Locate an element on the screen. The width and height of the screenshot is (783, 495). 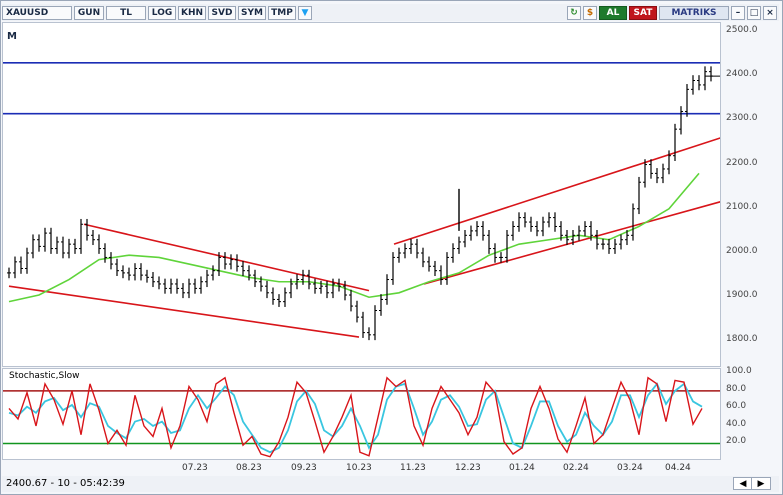
currency-button: TL is located at coordinates (126, 12).